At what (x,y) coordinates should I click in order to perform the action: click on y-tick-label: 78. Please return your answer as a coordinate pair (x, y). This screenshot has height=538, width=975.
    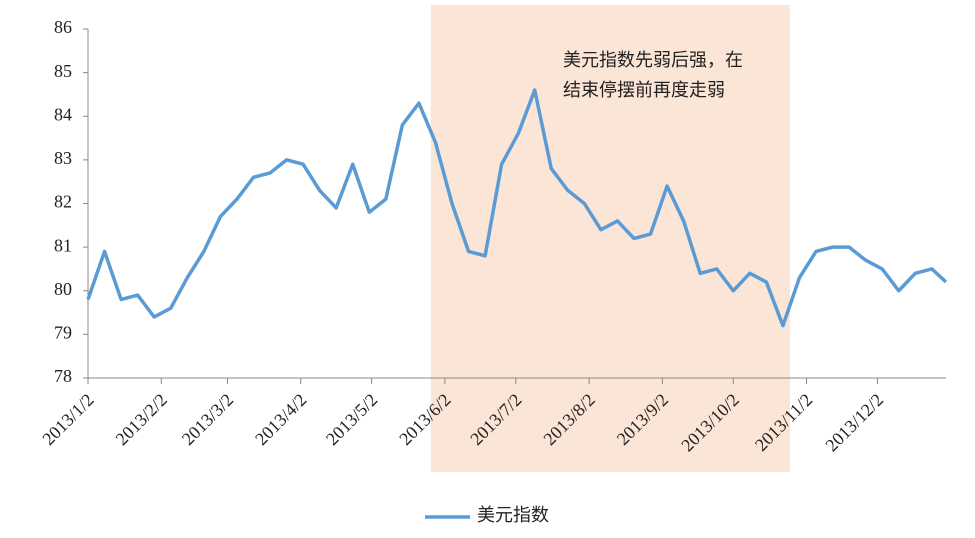
    Looking at the image, I should click on (63, 376).